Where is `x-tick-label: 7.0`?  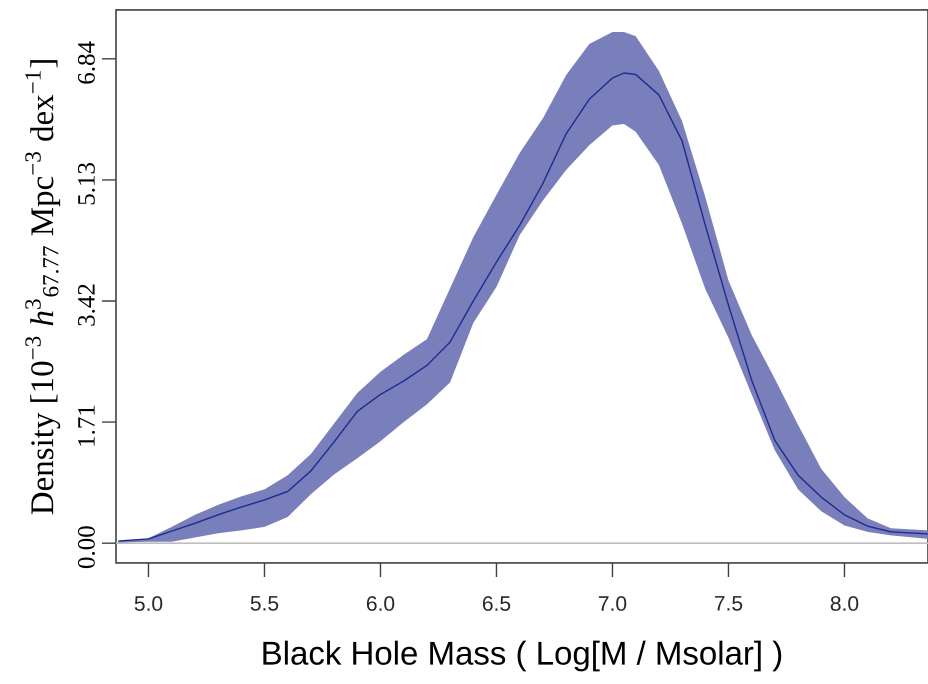
x-tick-label: 7.0 is located at coordinates (612, 603).